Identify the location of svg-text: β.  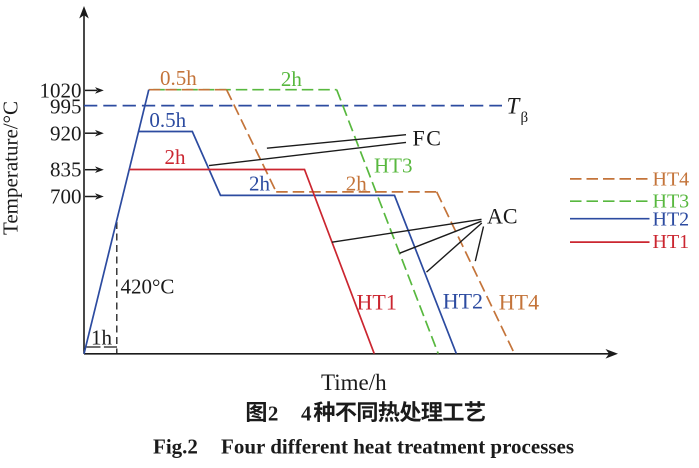
(525, 118).